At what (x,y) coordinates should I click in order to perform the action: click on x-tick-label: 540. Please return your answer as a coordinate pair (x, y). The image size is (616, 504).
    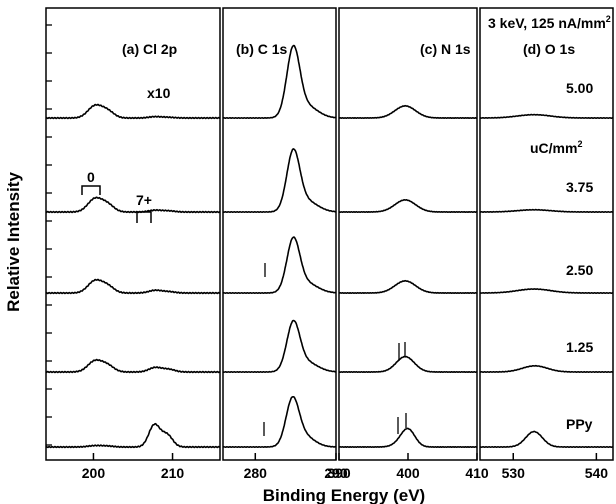
    Looking at the image, I should click on (597, 473).